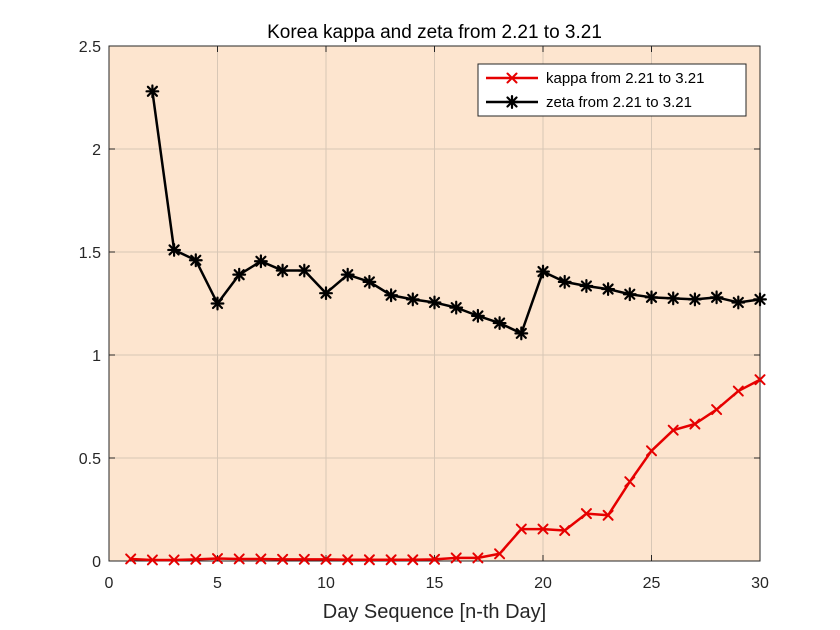  What do you see at coordinates (217, 583) in the screenshot?
I see `x-tick-label: 5` at bounding box center [217, 583].